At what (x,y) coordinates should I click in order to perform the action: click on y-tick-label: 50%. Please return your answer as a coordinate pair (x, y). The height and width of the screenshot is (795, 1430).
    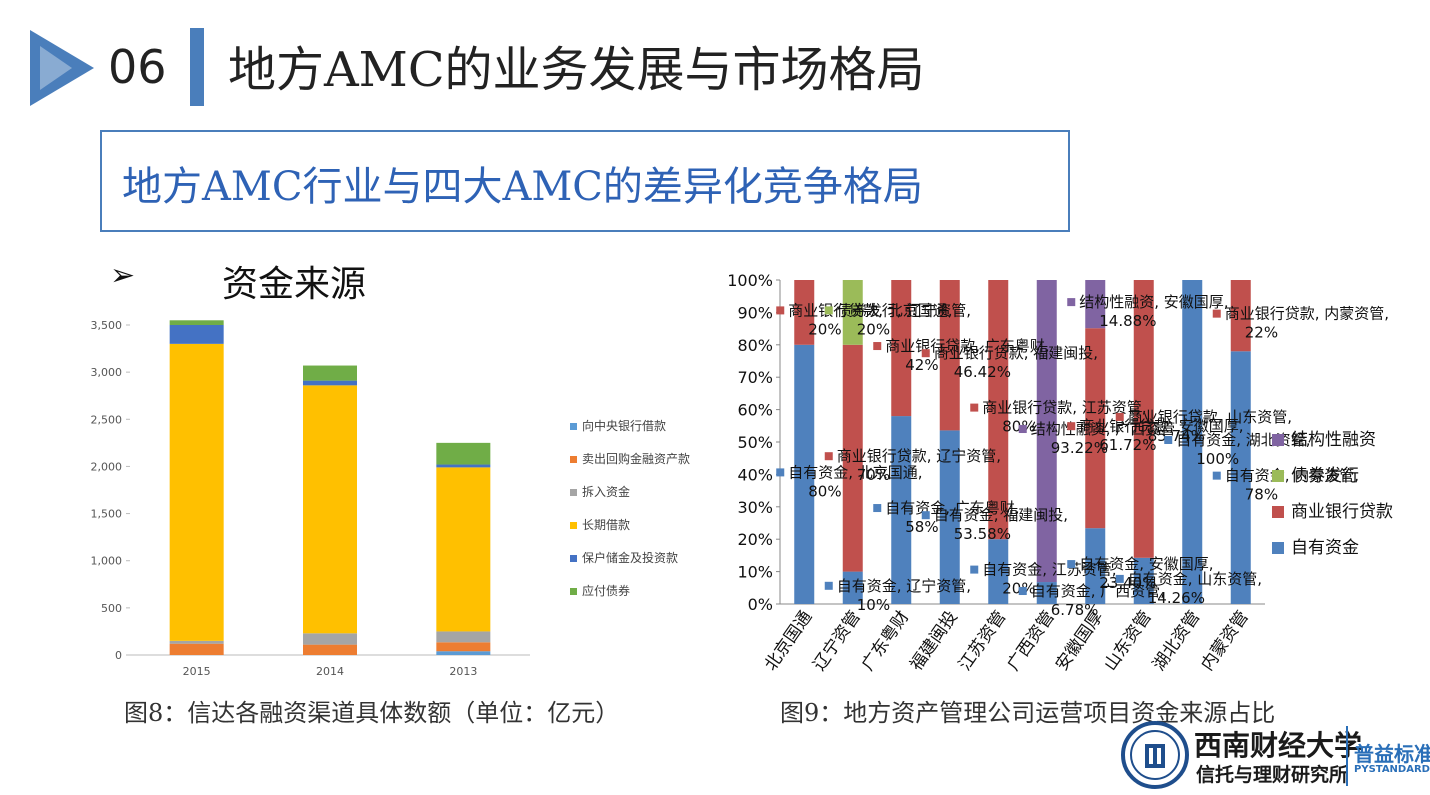
    Looking at the image, I should click on (755, 442).